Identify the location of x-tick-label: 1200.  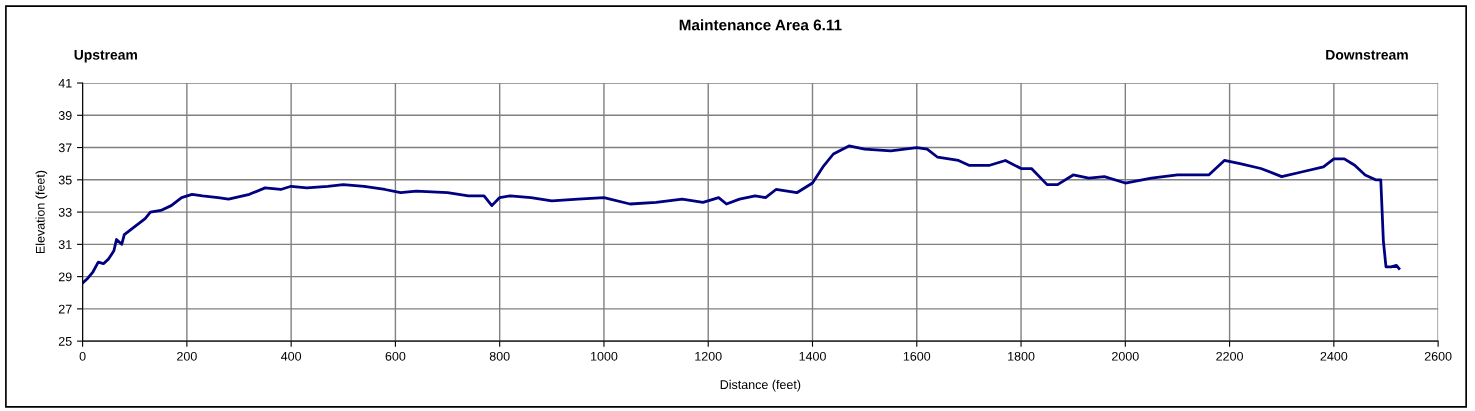
(708, 356).